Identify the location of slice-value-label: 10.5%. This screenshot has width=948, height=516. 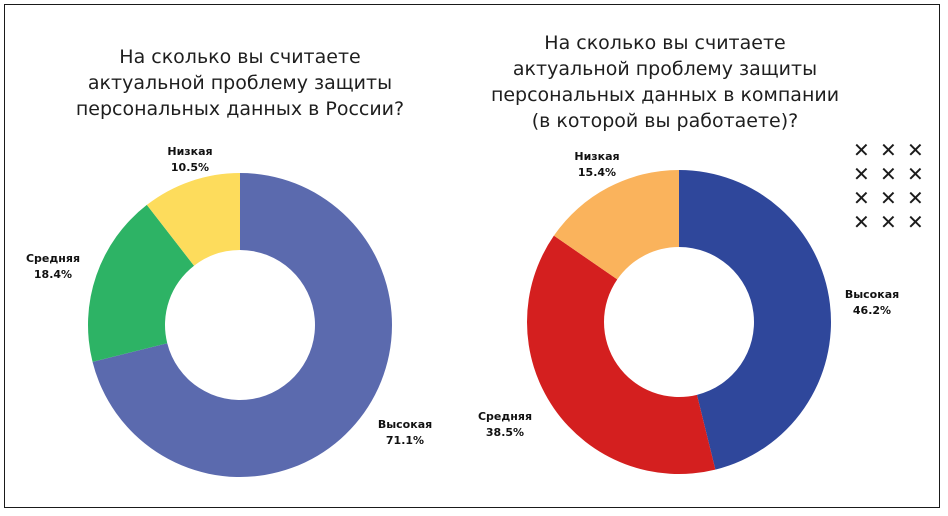
(190, 167).